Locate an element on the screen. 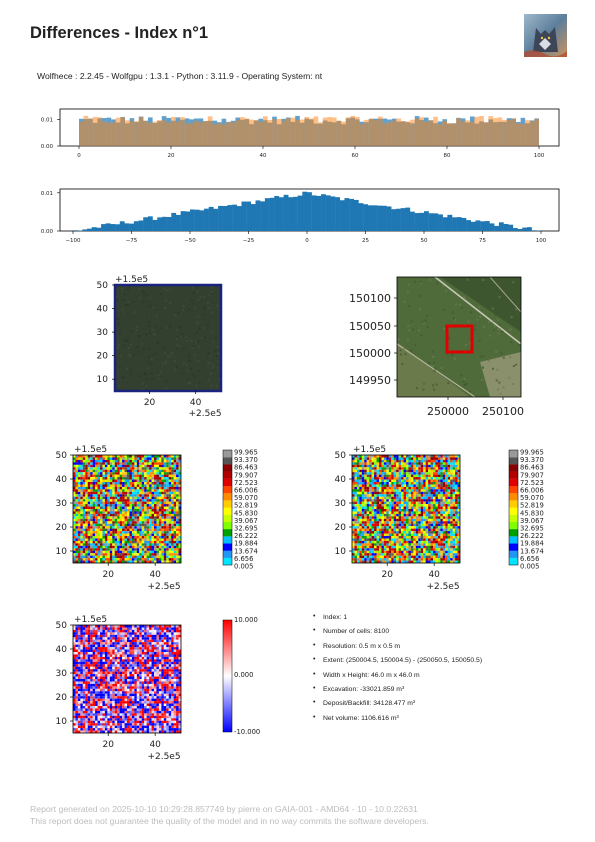 Image resolution: width=595 pixels, height=842 pixels. x-tick-label: 0 is located at coordinates (79, 156).